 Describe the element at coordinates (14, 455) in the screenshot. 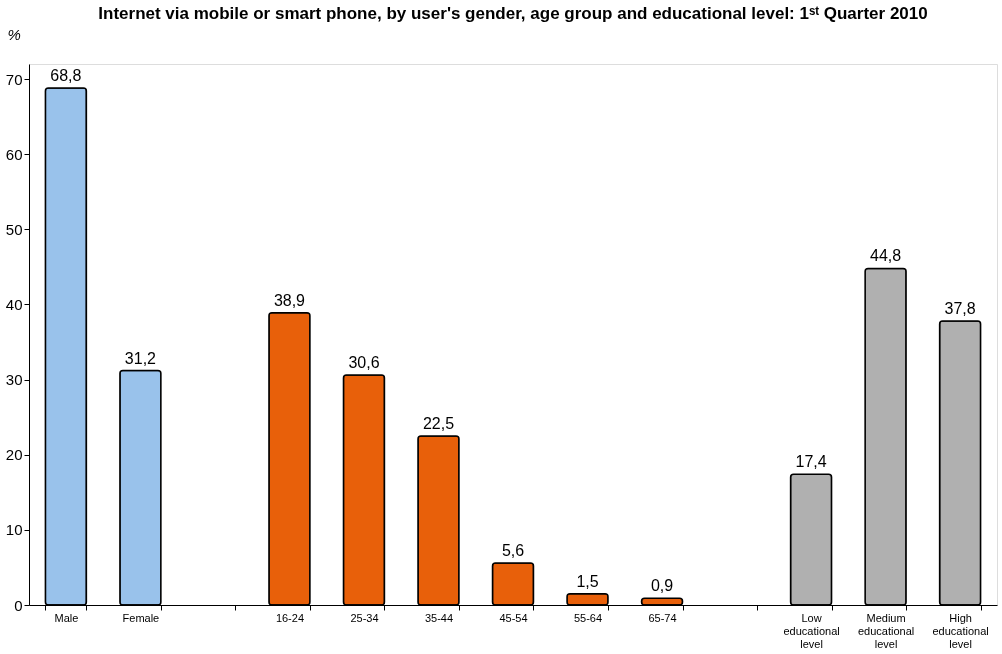

I see `y-tick-label: 20` at that location.